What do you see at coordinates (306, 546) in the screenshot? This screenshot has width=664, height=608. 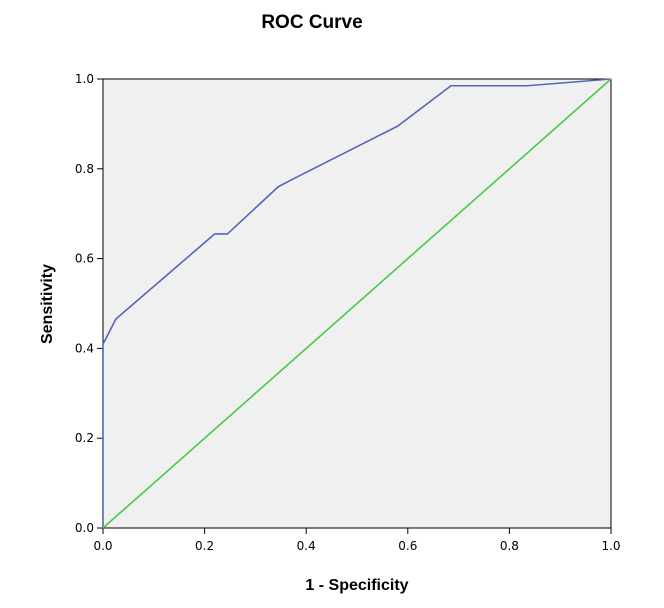 I see `x-tick-label: 0.4` at bounding box center [306, 546].